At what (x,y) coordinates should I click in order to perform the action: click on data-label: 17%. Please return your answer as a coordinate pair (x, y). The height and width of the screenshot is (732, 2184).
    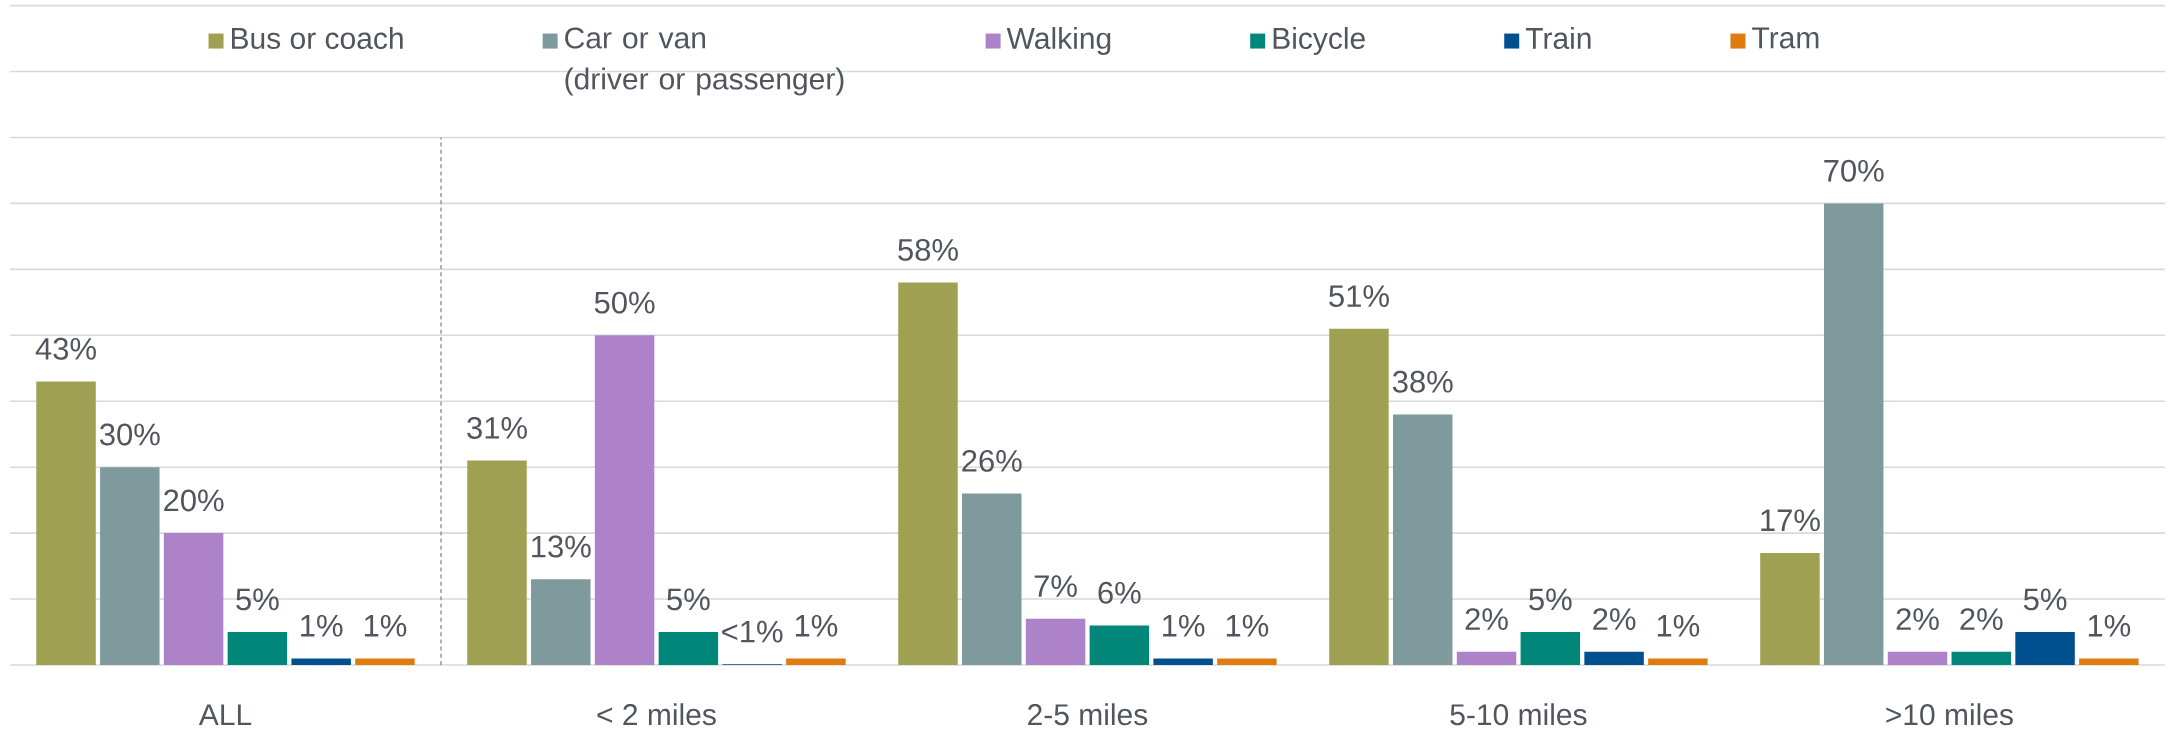
    Looking at the image, I should click on (1790, 520).